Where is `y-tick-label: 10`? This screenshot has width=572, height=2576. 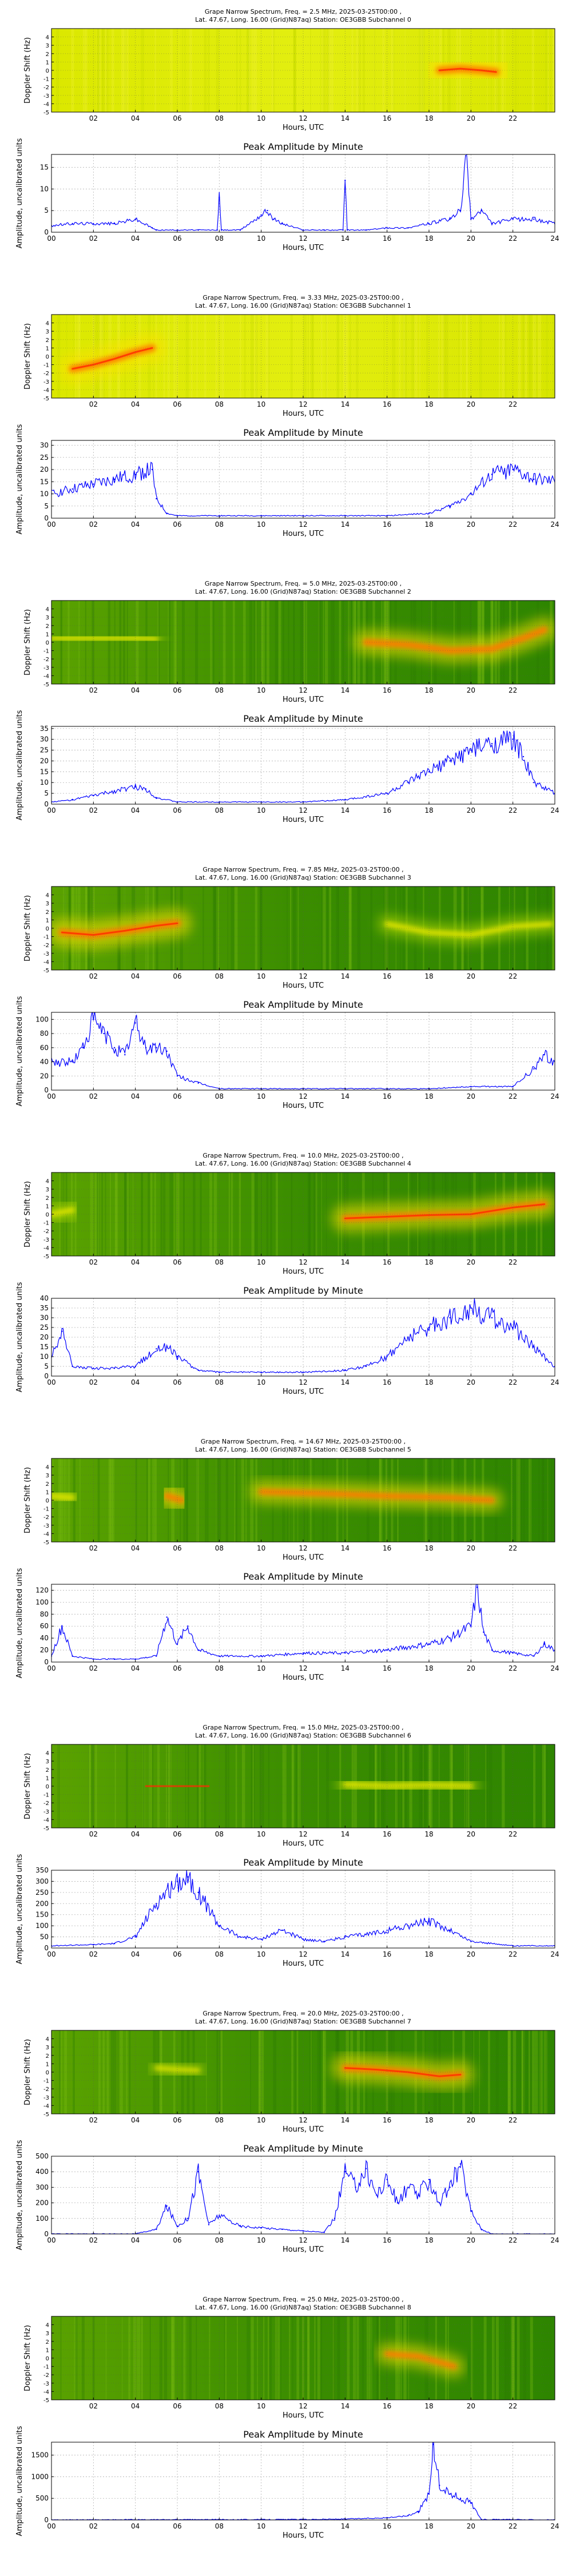 y-tick-label: 10 is located at coordinates (44, 1357).